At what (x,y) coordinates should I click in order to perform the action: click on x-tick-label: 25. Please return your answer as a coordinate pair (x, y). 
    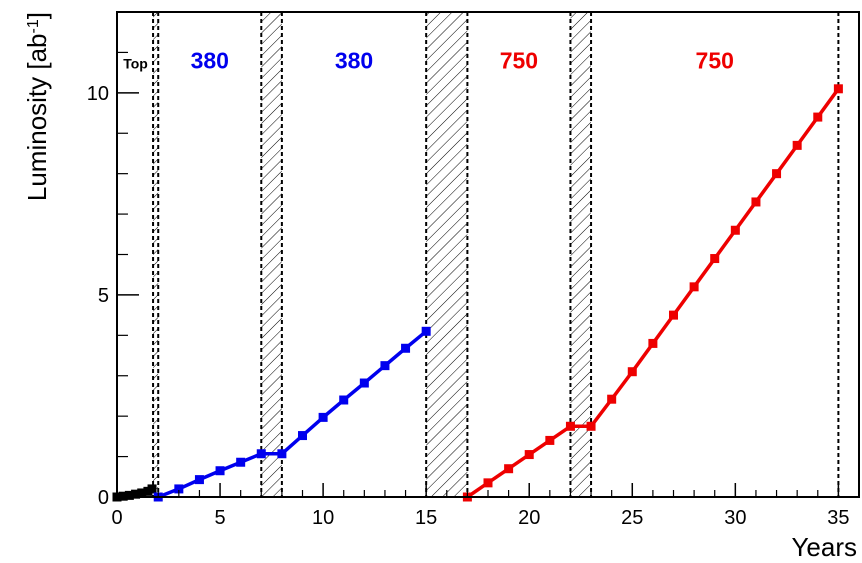
    Looking at the image, I should click on (632, 518).